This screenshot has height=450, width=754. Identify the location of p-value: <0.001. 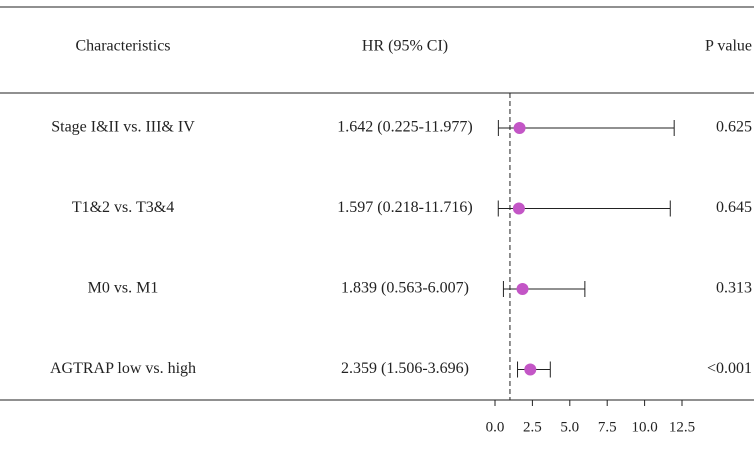
(729, 368).